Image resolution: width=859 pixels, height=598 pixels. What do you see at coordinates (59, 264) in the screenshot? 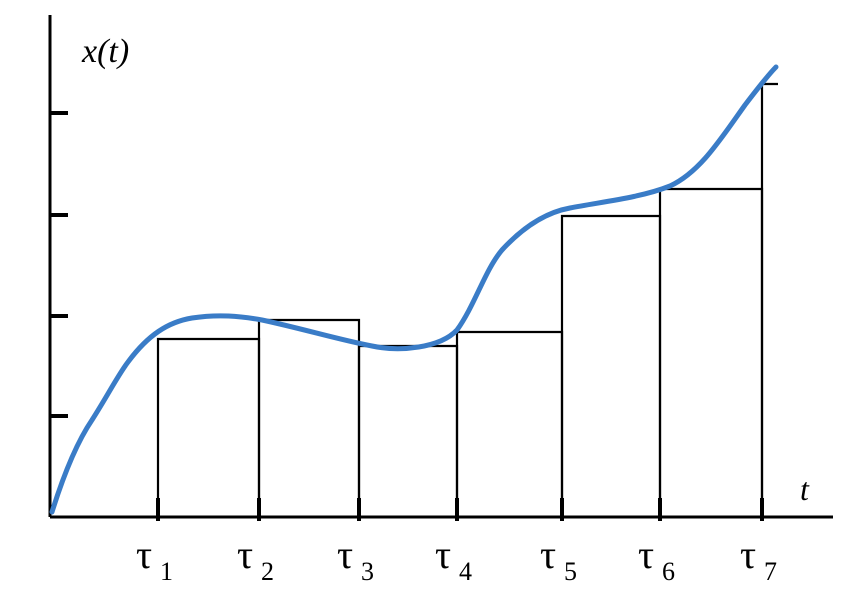
I see `y-axis-ticks` at bounding box center [59, 264].